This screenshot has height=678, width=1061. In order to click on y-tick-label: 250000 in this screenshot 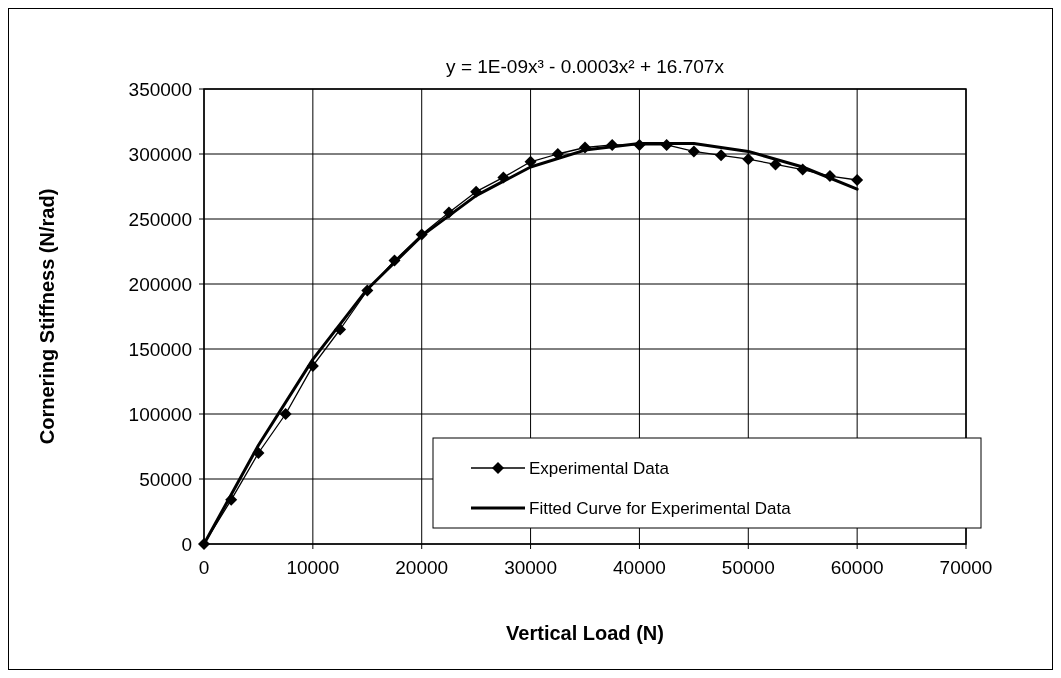, I will do `click(160, 219)`.